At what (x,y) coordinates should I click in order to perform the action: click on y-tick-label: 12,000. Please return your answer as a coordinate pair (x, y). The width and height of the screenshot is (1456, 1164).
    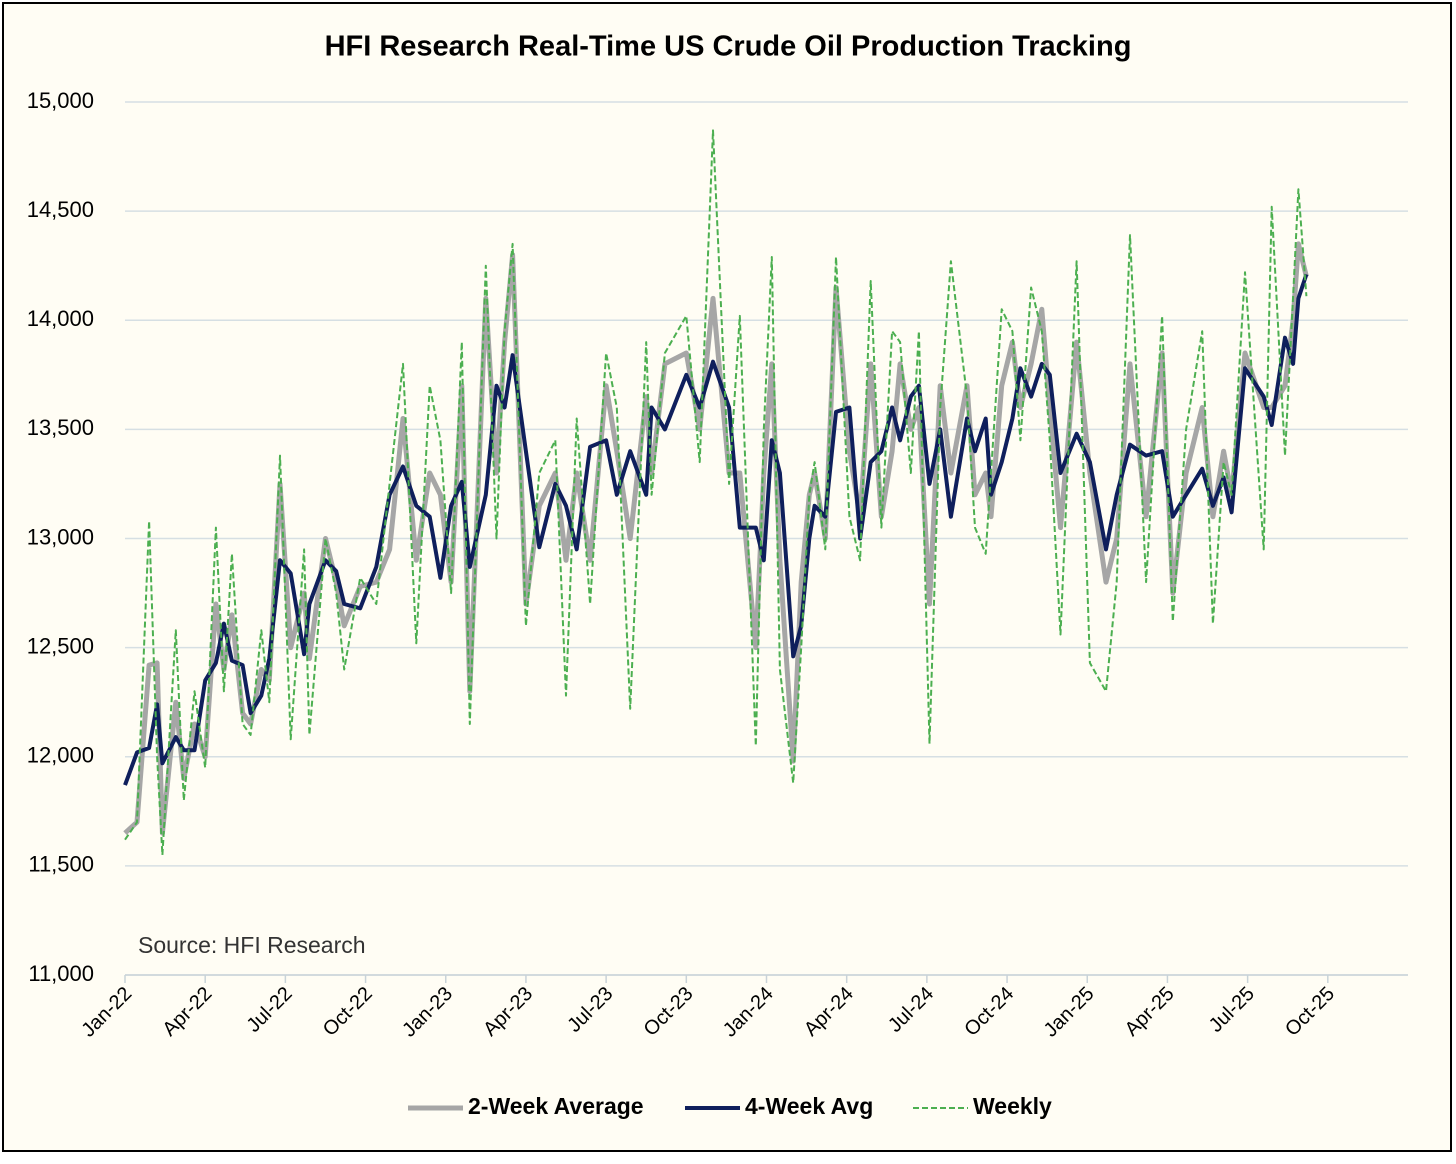
    Looking at the image, I should click on (60, 755).